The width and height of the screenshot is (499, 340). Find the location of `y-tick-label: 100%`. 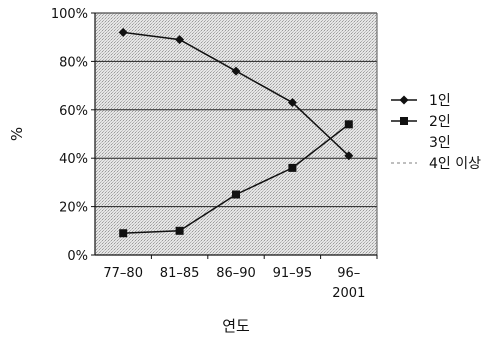

y-tick-label: 100% is located at coordinates (69, 14).